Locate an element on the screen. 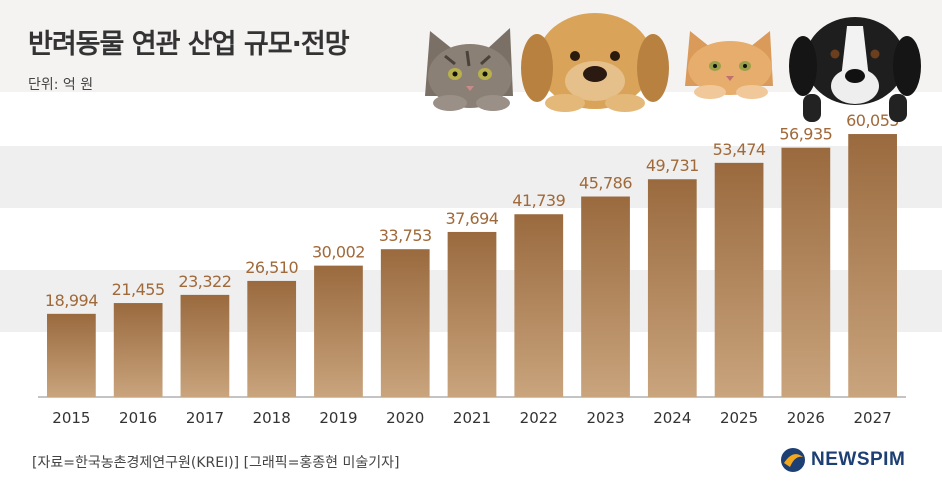  bar-2018 is located at coordinates (272, 338).